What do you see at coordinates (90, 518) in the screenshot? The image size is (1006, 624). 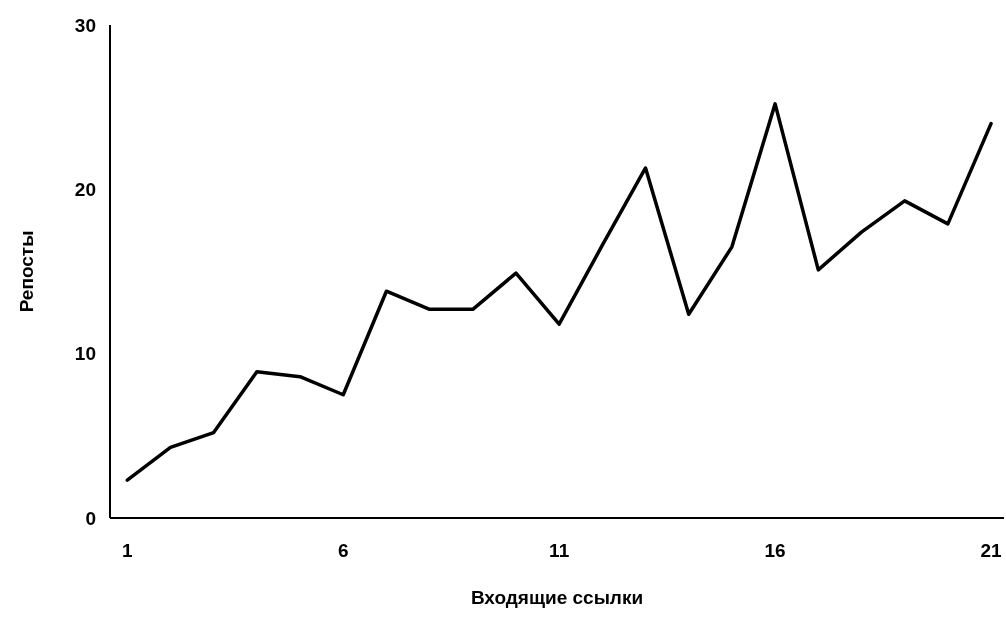 I see `y-tick-label: 0` at bounding box center [90, 518].